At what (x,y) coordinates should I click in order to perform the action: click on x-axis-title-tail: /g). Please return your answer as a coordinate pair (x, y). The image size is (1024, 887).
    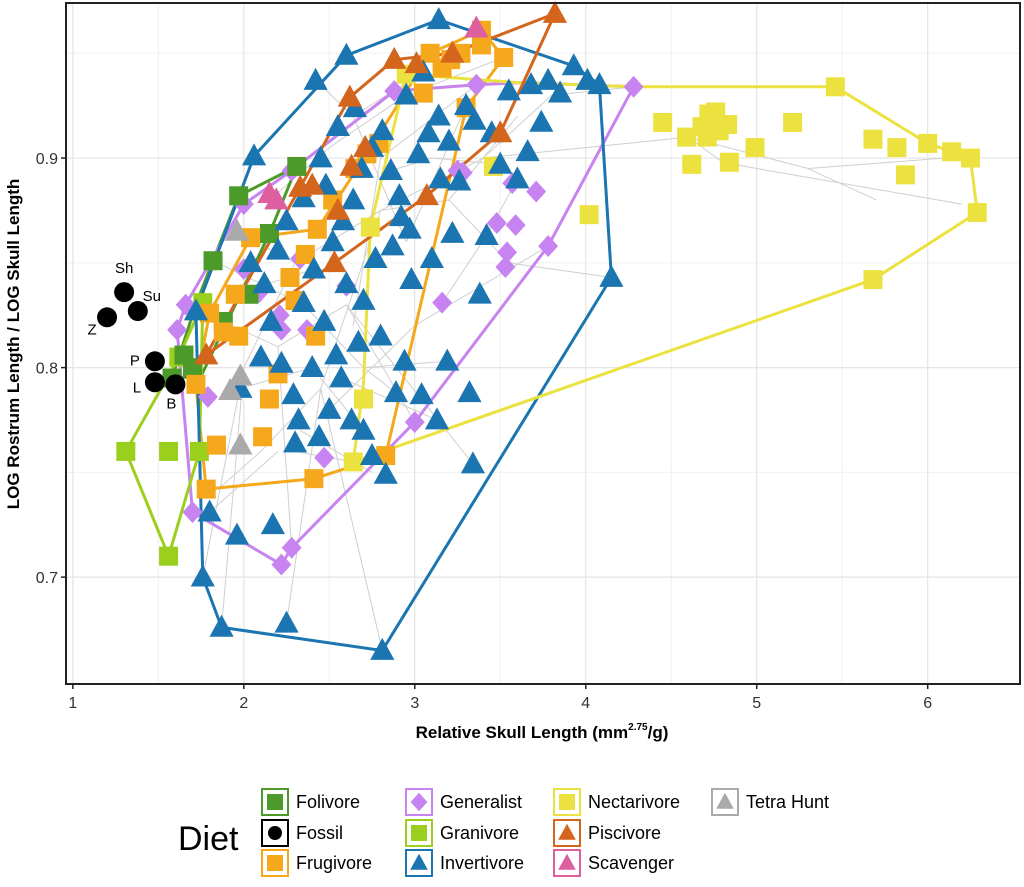
    Looking at the image, I should click on (658, 732).